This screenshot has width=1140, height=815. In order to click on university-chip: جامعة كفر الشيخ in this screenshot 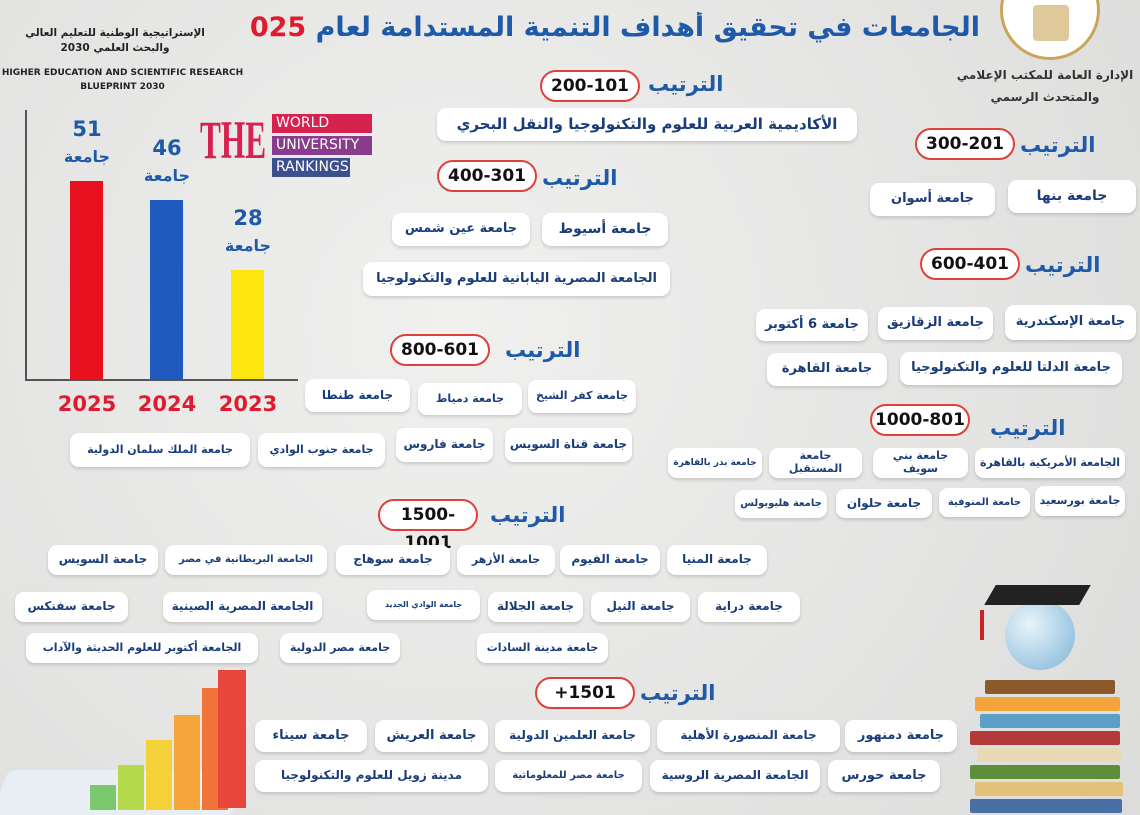, I will do `click(582, 396)`.